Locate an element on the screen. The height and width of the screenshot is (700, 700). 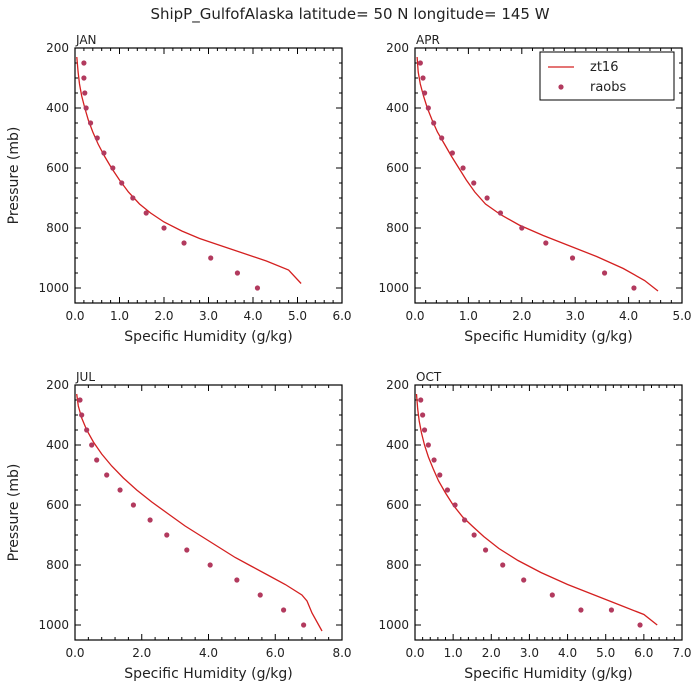
legend: zt16 raobs is located at coordinates (607, 76).